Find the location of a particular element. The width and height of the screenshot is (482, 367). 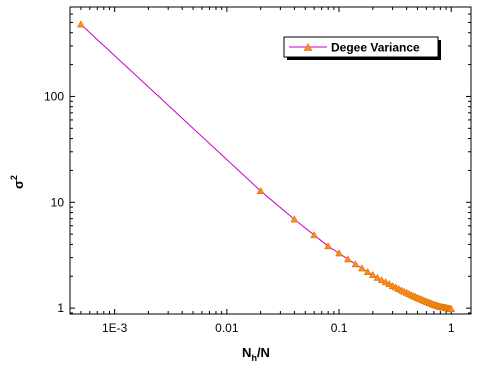

x-tick-label: 0.01 is located at coordinates (227, 328).